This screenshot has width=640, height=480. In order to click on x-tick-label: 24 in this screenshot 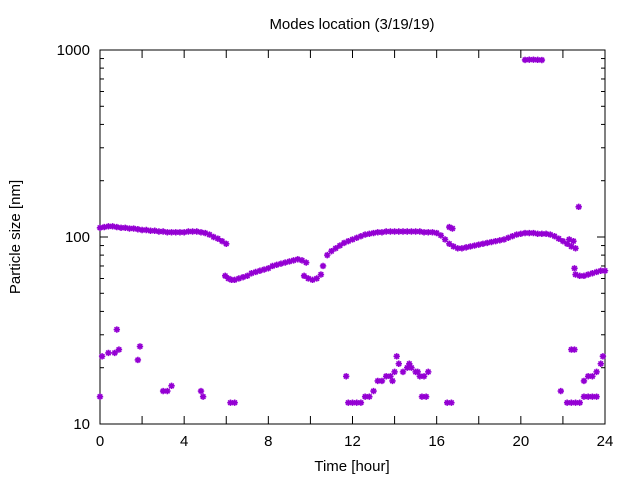, I will do `click(605, 441)`.